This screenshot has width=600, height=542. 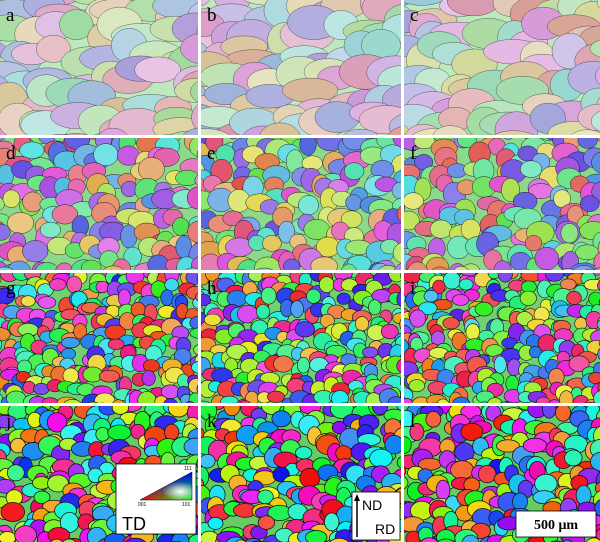 What do you see at coordinates (166, 486) in the screenshot?
I see `ipf-triangle` at bounding box center [166, 486].